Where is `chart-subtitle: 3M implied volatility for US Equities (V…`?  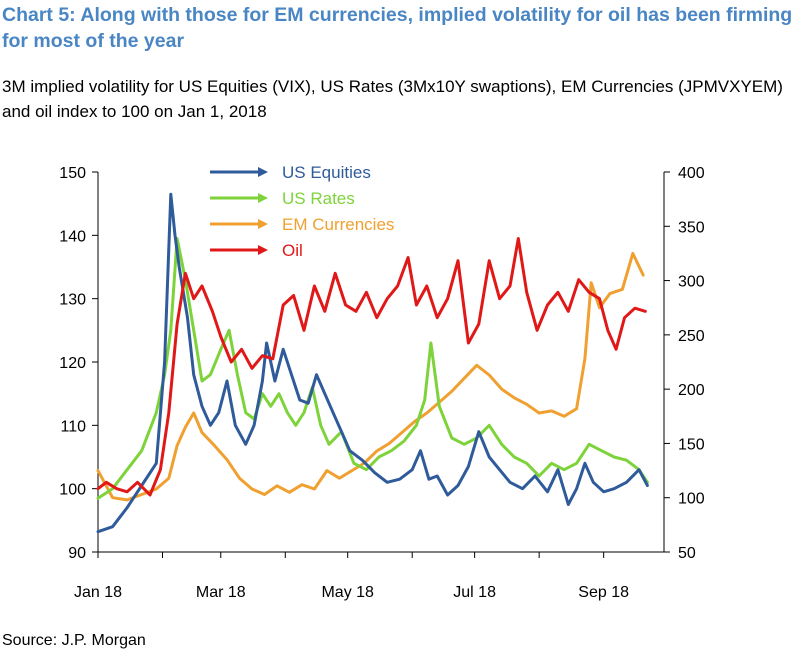
chart-subtitle: 3M implied volatility for US Equities (V… is located at coordinates (392, 99).